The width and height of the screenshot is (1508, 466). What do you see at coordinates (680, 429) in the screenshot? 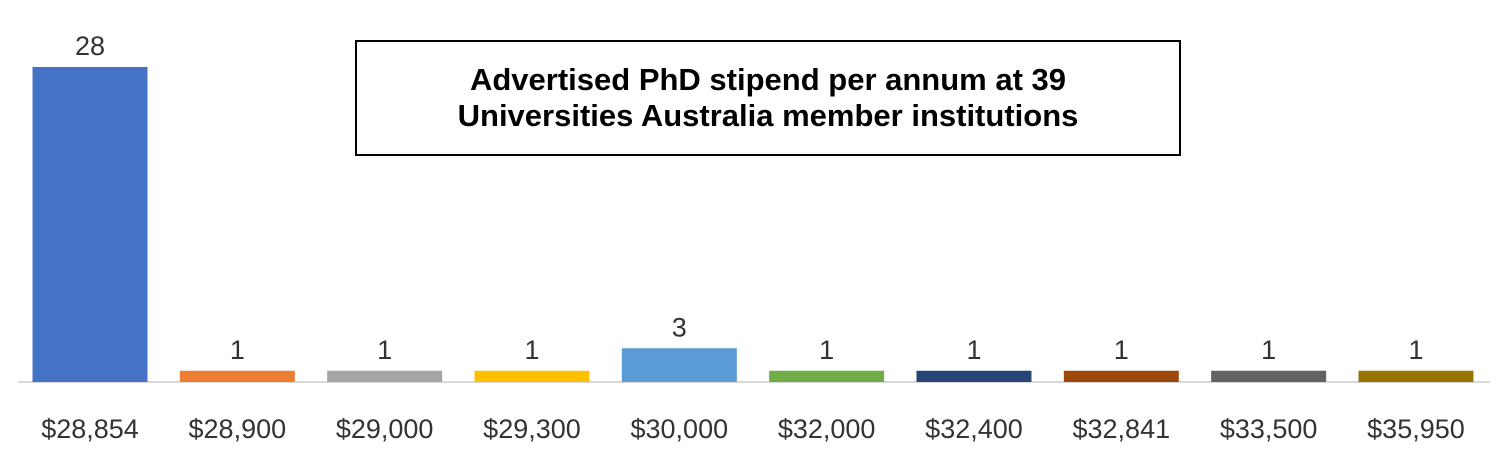
I see `x-tick-label: $30,000` at bounding box center [680, 429].